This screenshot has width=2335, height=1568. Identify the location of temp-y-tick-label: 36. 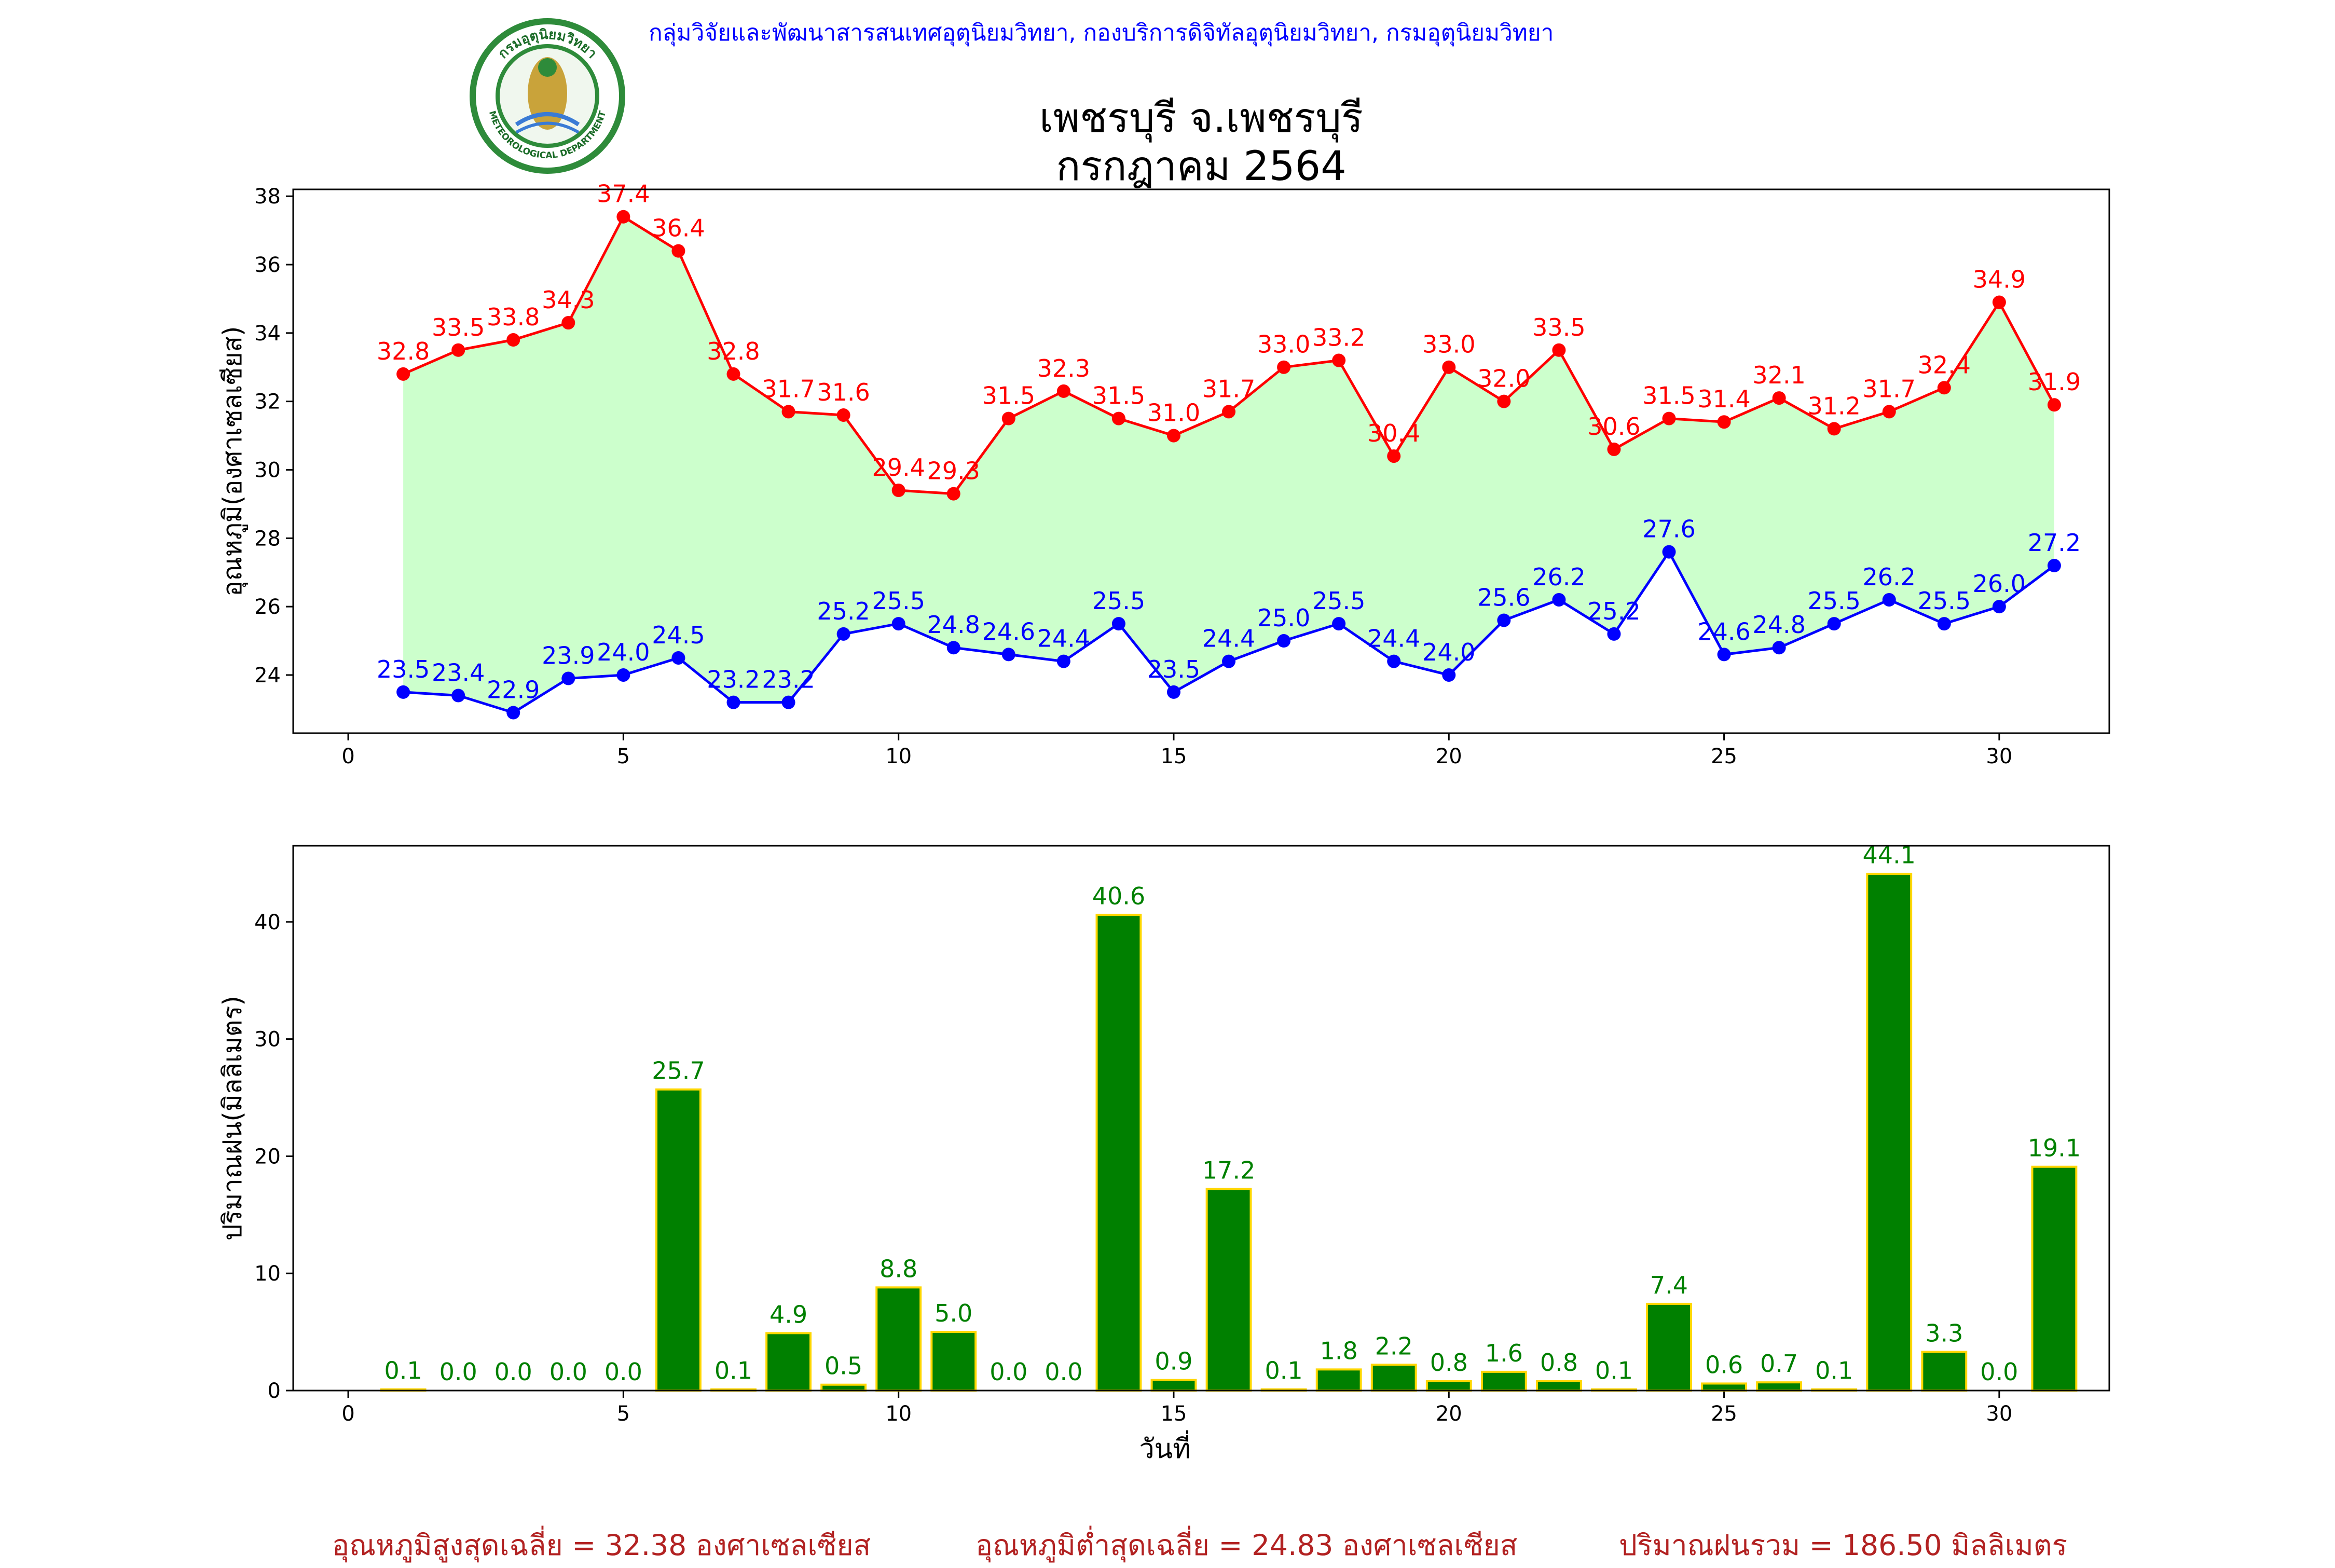
(267, 265).